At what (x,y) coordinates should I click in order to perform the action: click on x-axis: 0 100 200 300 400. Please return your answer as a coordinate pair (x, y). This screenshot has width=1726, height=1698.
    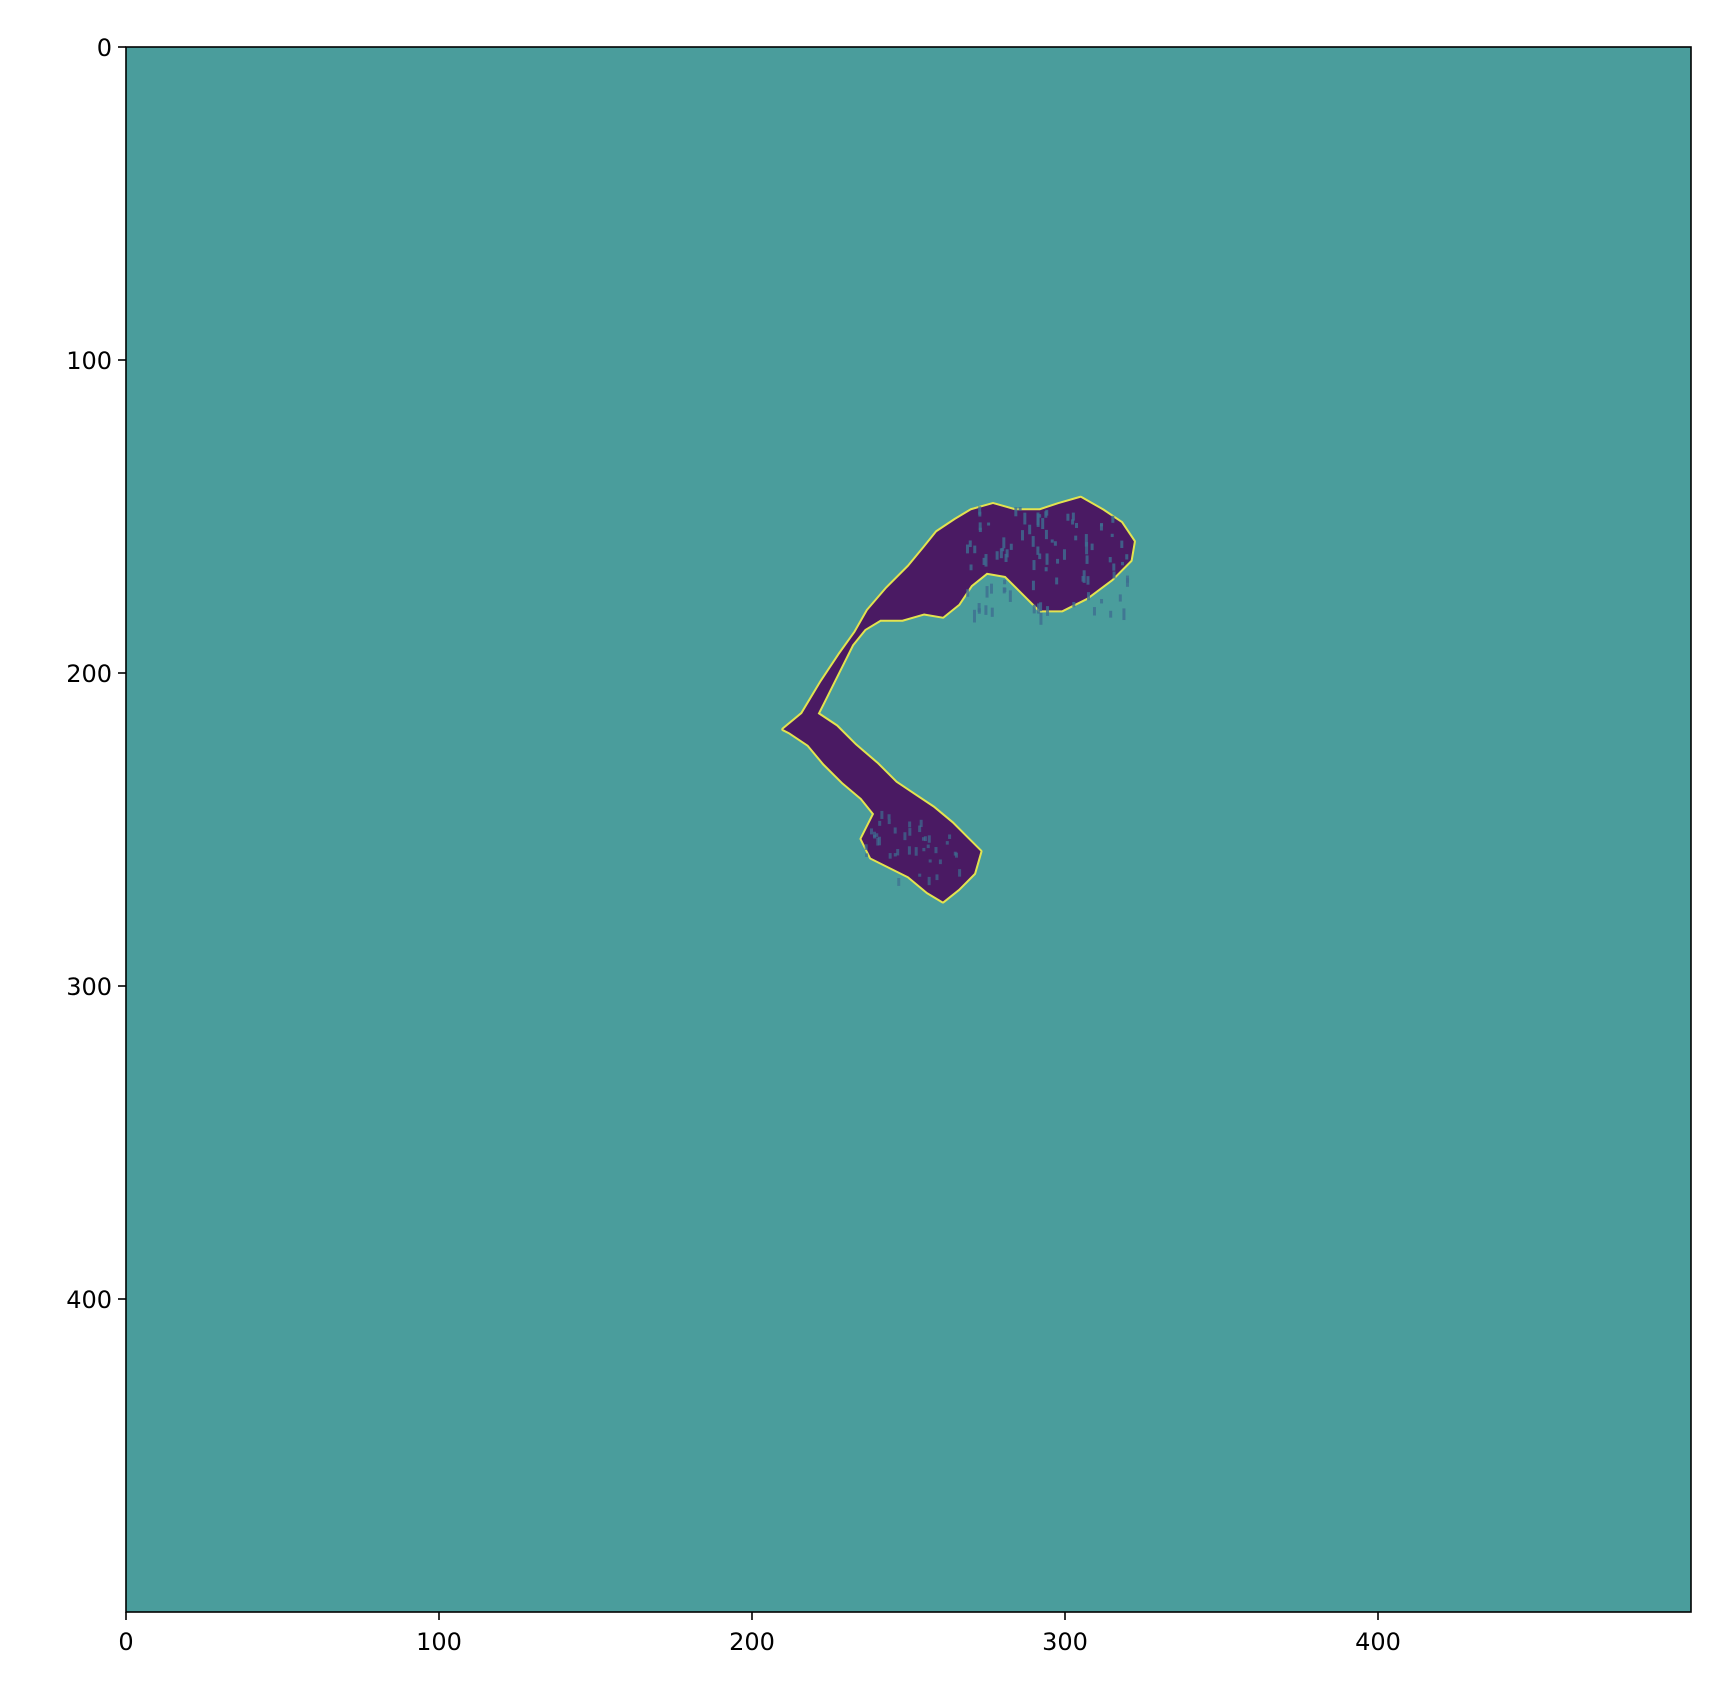
    Looking at the image, I should click on (759, 1634).